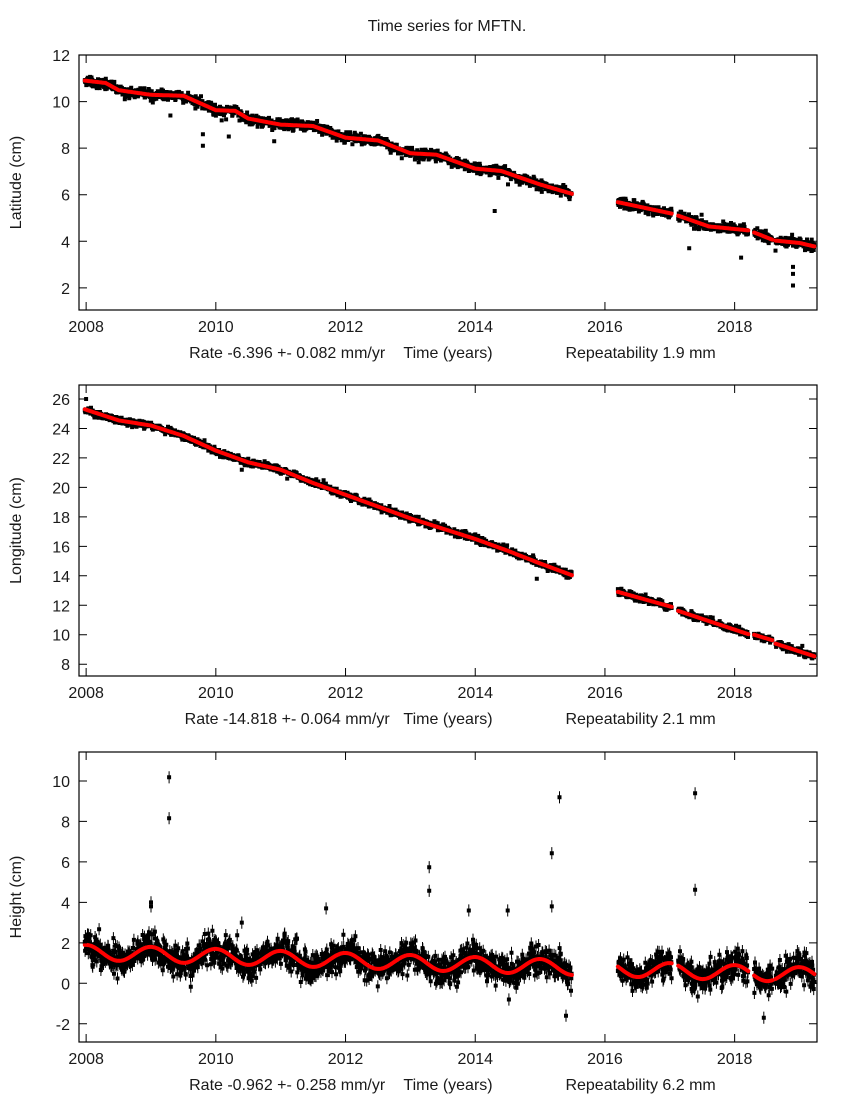 This screenshot has width=850, height=1100. I want to click on y-axis-label: Longitude (cm), so click(16, 530).